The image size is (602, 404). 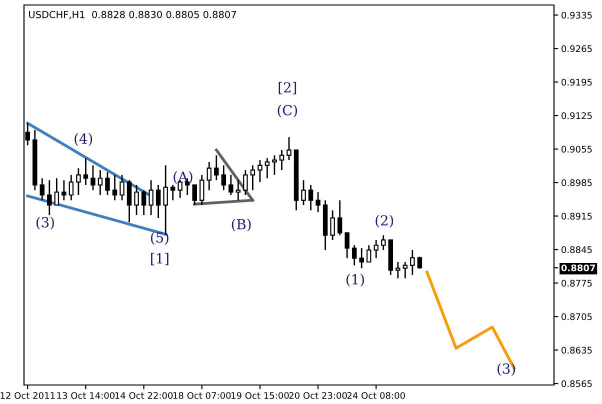 What do you see at coordinates (577, 250) in the screenshot?
I see `y-tick-label: 0.8845` at bounding box center [577, 250].